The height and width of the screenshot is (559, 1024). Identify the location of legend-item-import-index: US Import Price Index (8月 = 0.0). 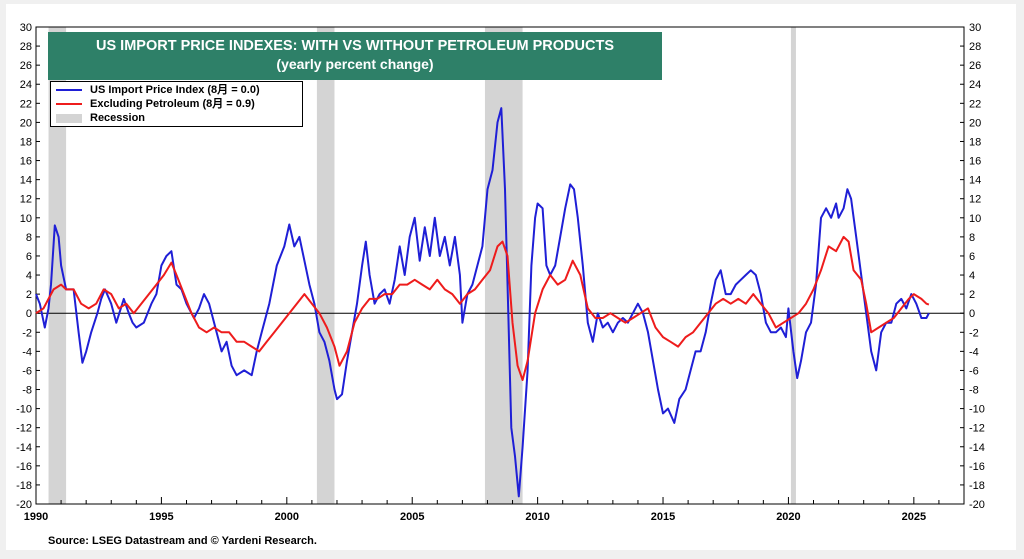
(179, 90).